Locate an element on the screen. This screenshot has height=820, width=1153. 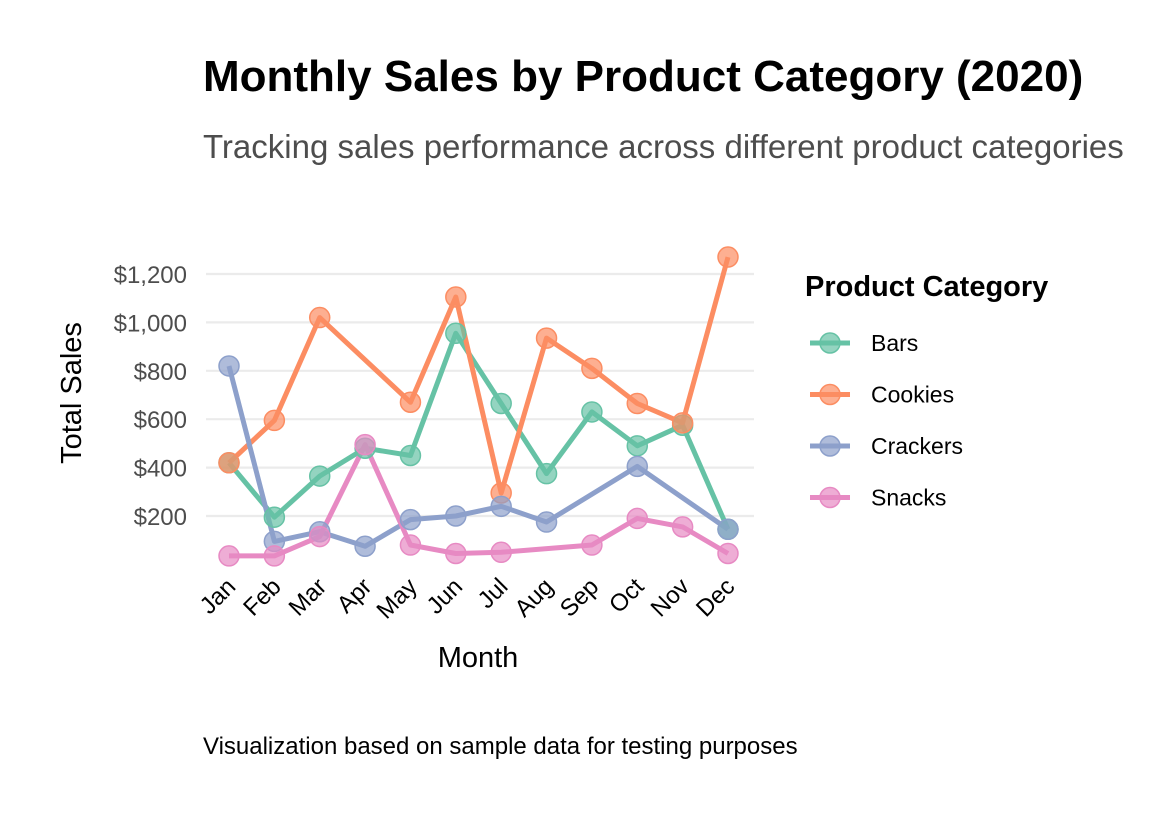
chart-title: Monthly Sales by Product Category (2020) is located at coordinates (643, 76).